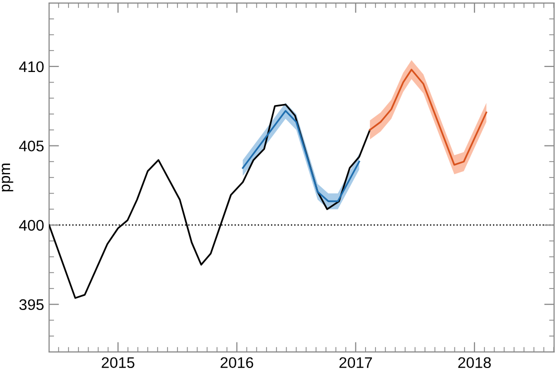  Describe the element at coordinates (31, 146) in the screenshot. I see `y-tick-label: 405` at that location.